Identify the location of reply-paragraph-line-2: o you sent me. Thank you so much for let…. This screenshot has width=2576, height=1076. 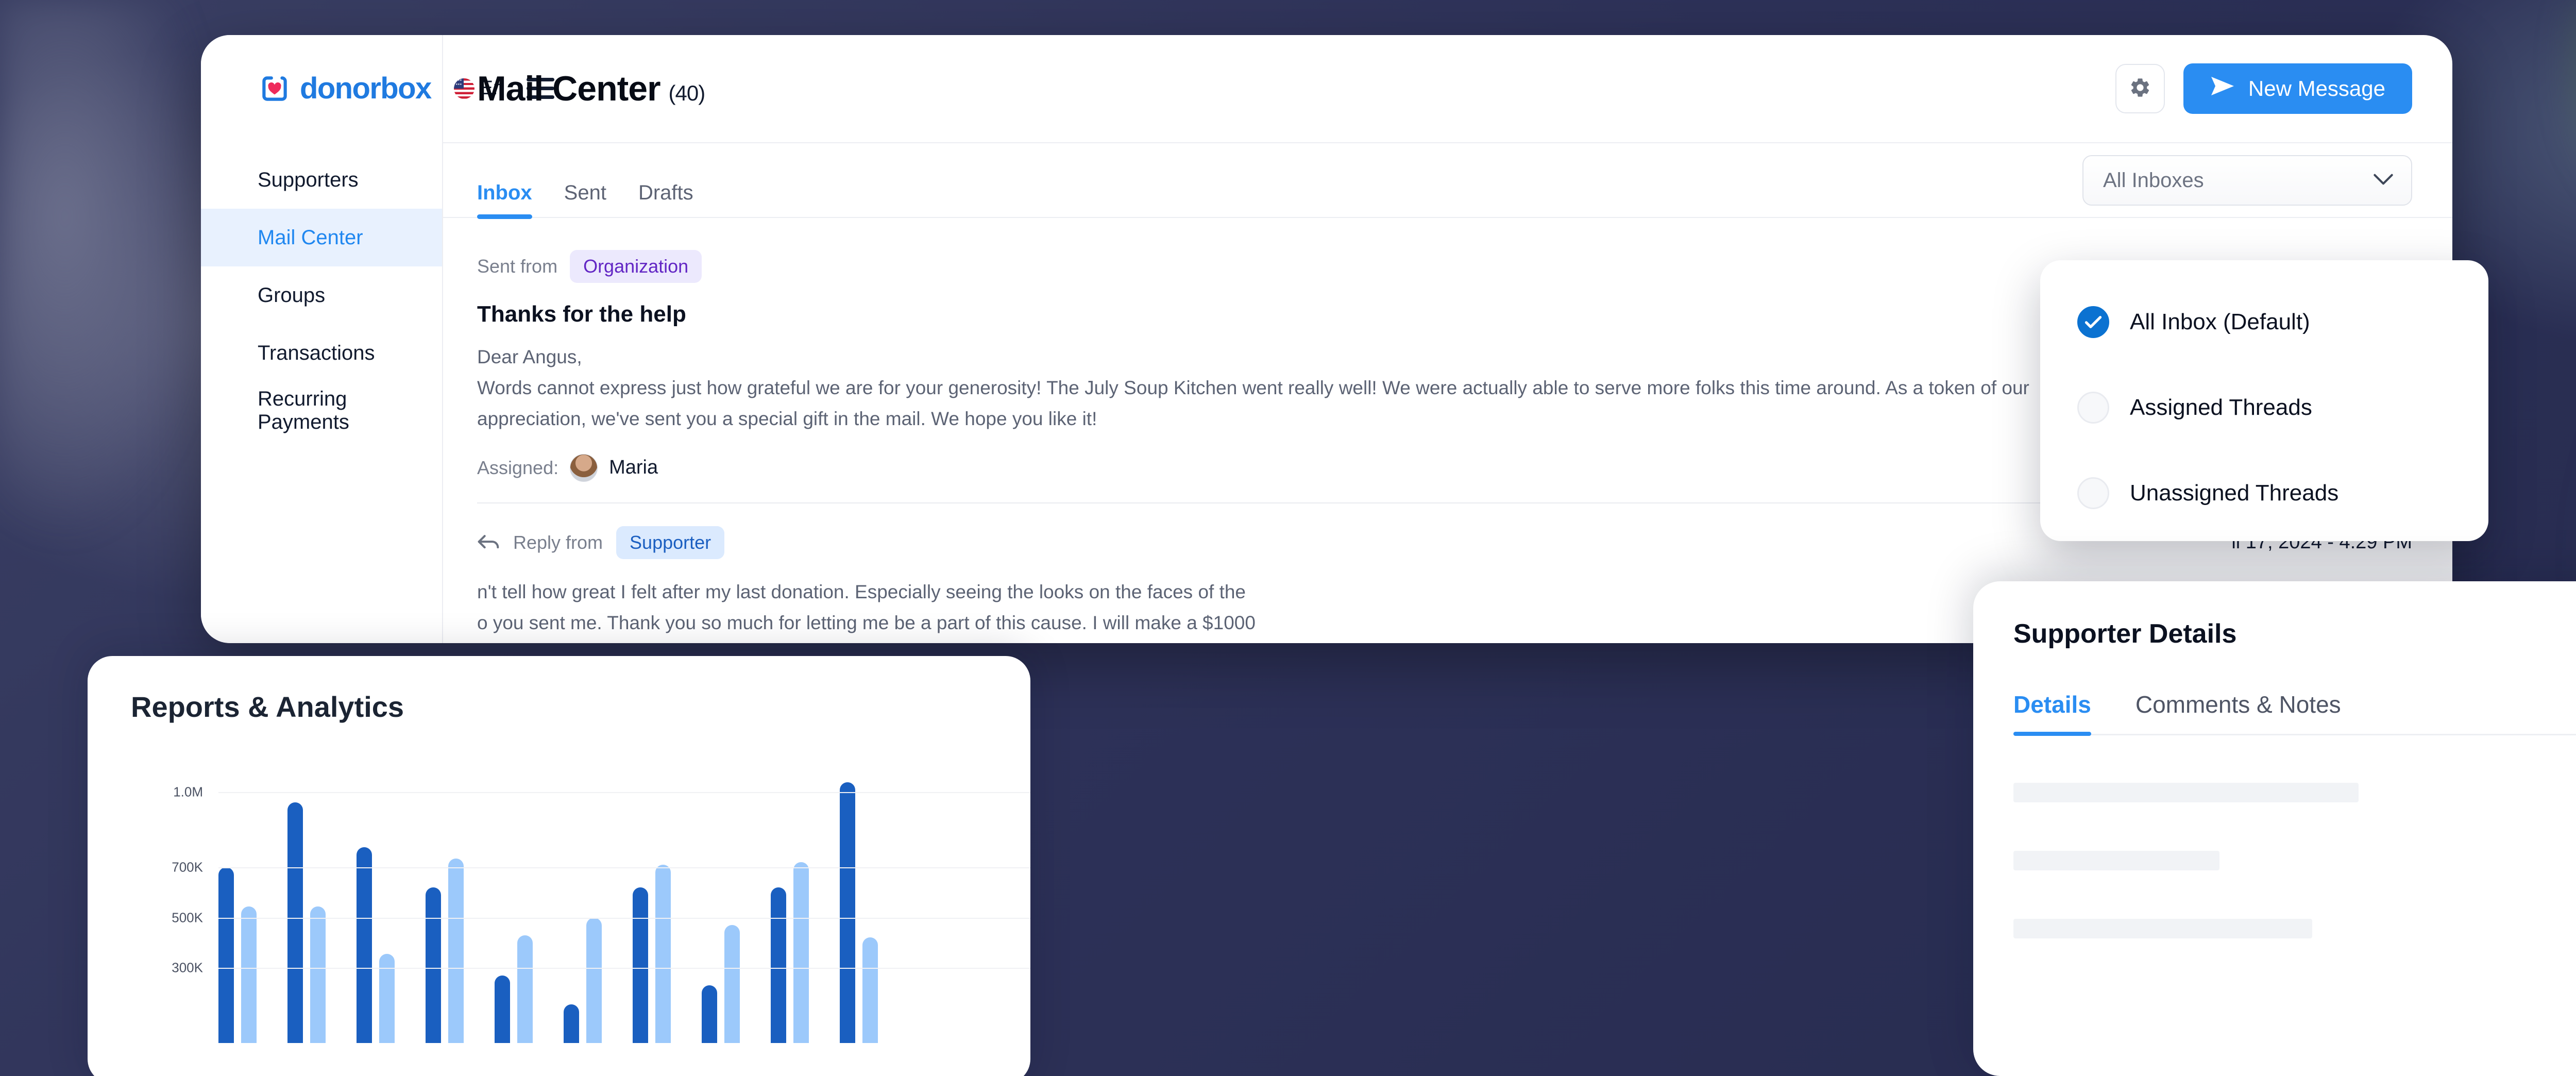
(866, 623).